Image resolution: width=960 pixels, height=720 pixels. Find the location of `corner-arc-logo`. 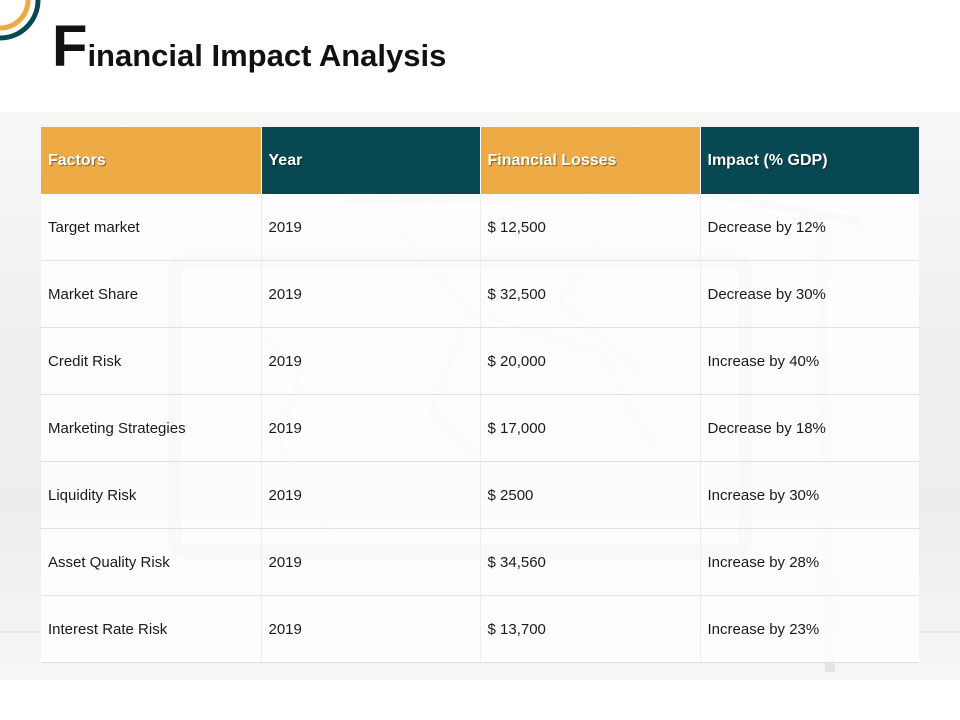

corner-arc-logo is located at coordinates (20, 20).